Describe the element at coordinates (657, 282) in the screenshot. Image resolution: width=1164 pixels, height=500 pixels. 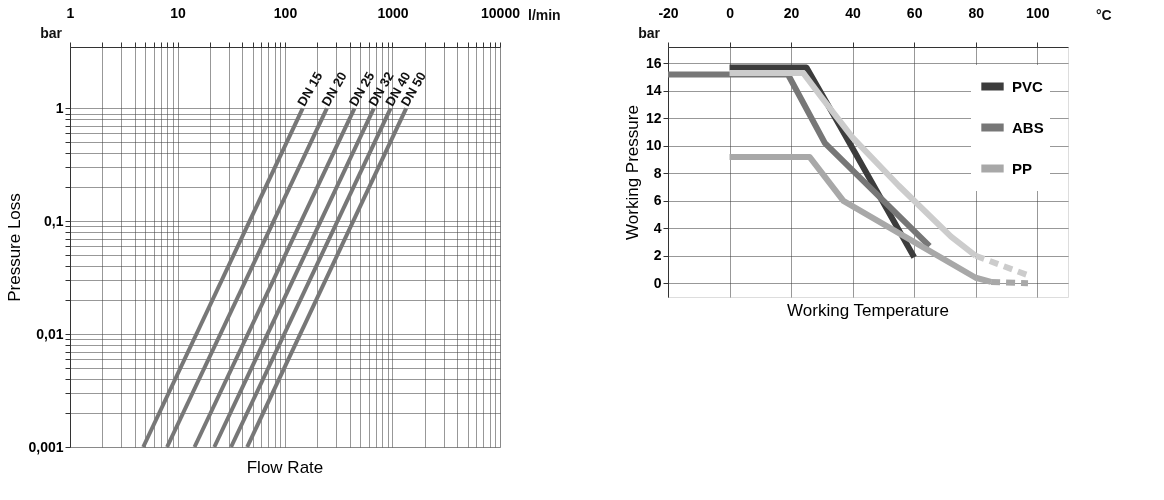
I see `y-tick-label: 0` at that location.